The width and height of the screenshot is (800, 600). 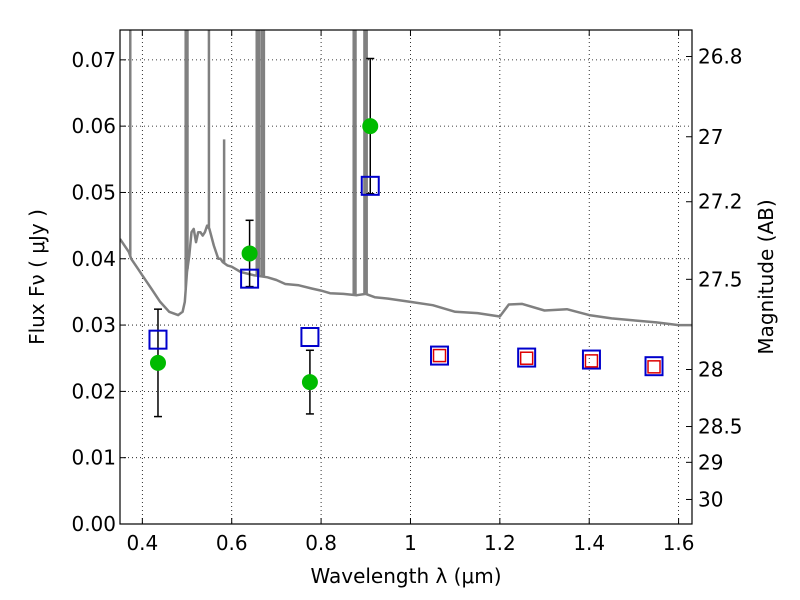 I want to click on x-axis-label: Wavelength λ (μm), so click(x=405, y=576).